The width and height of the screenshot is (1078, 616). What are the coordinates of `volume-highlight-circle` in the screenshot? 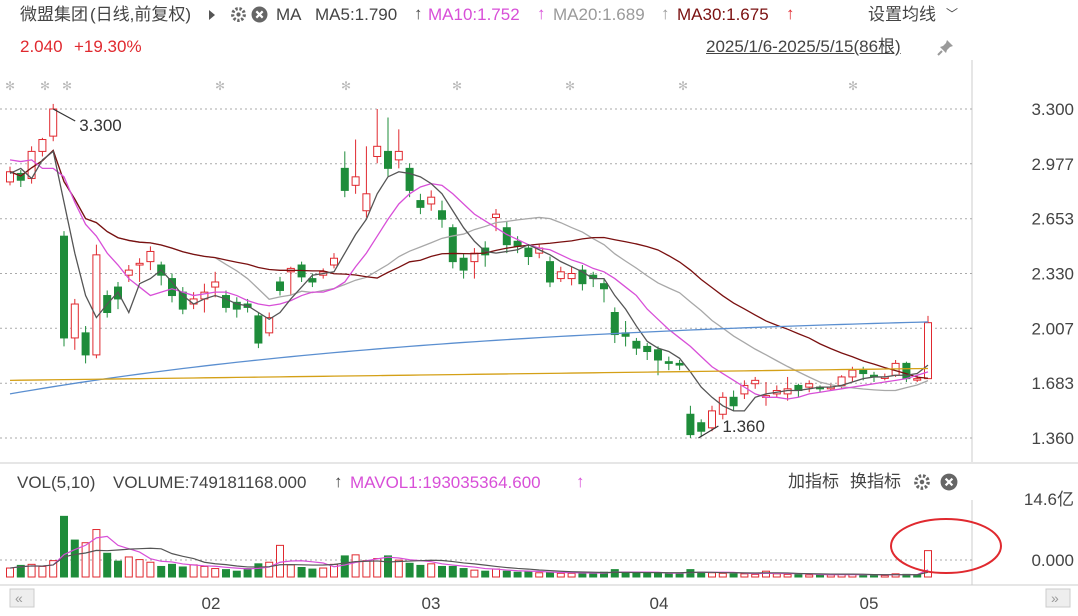 It's located at (946, 546).